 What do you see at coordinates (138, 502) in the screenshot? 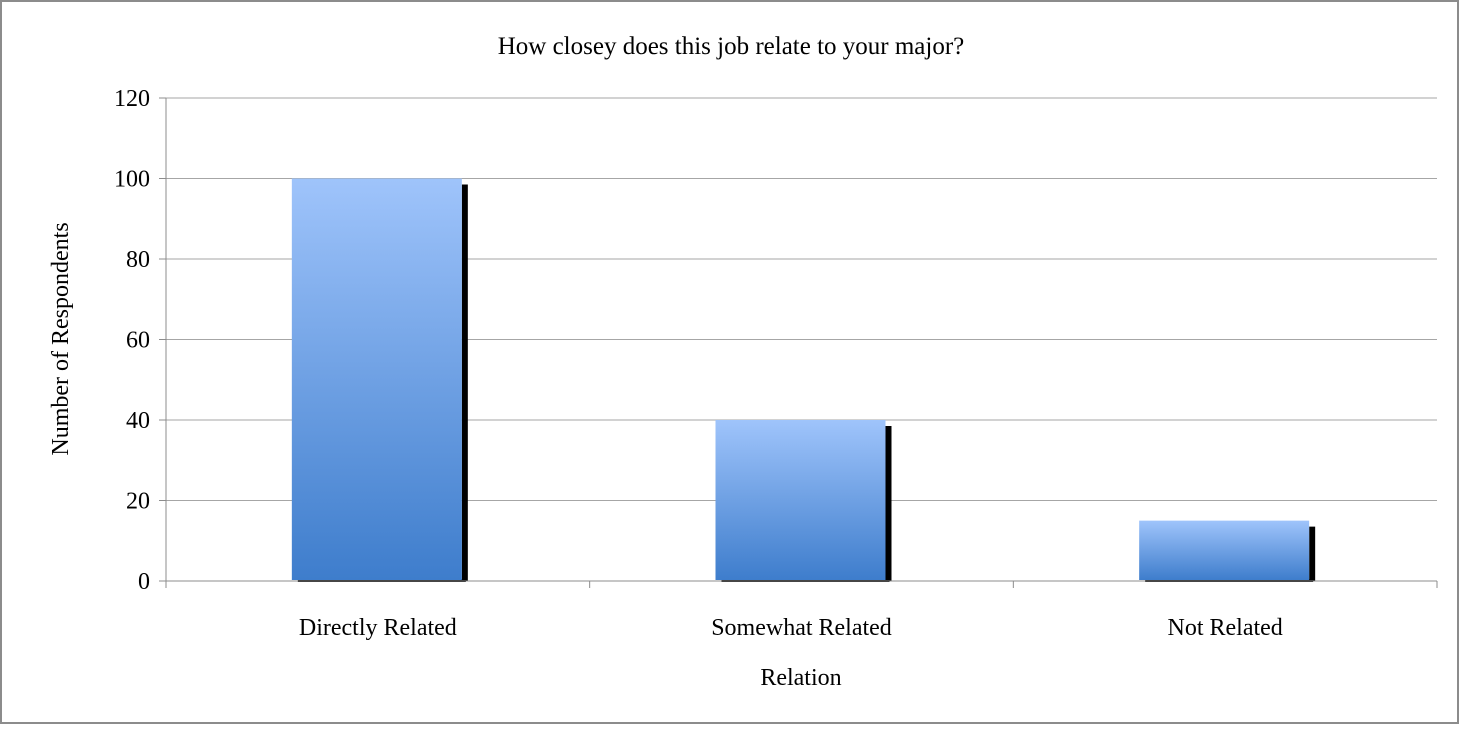
I see `y-tick-label: 20` at bounding box center [138, 502].